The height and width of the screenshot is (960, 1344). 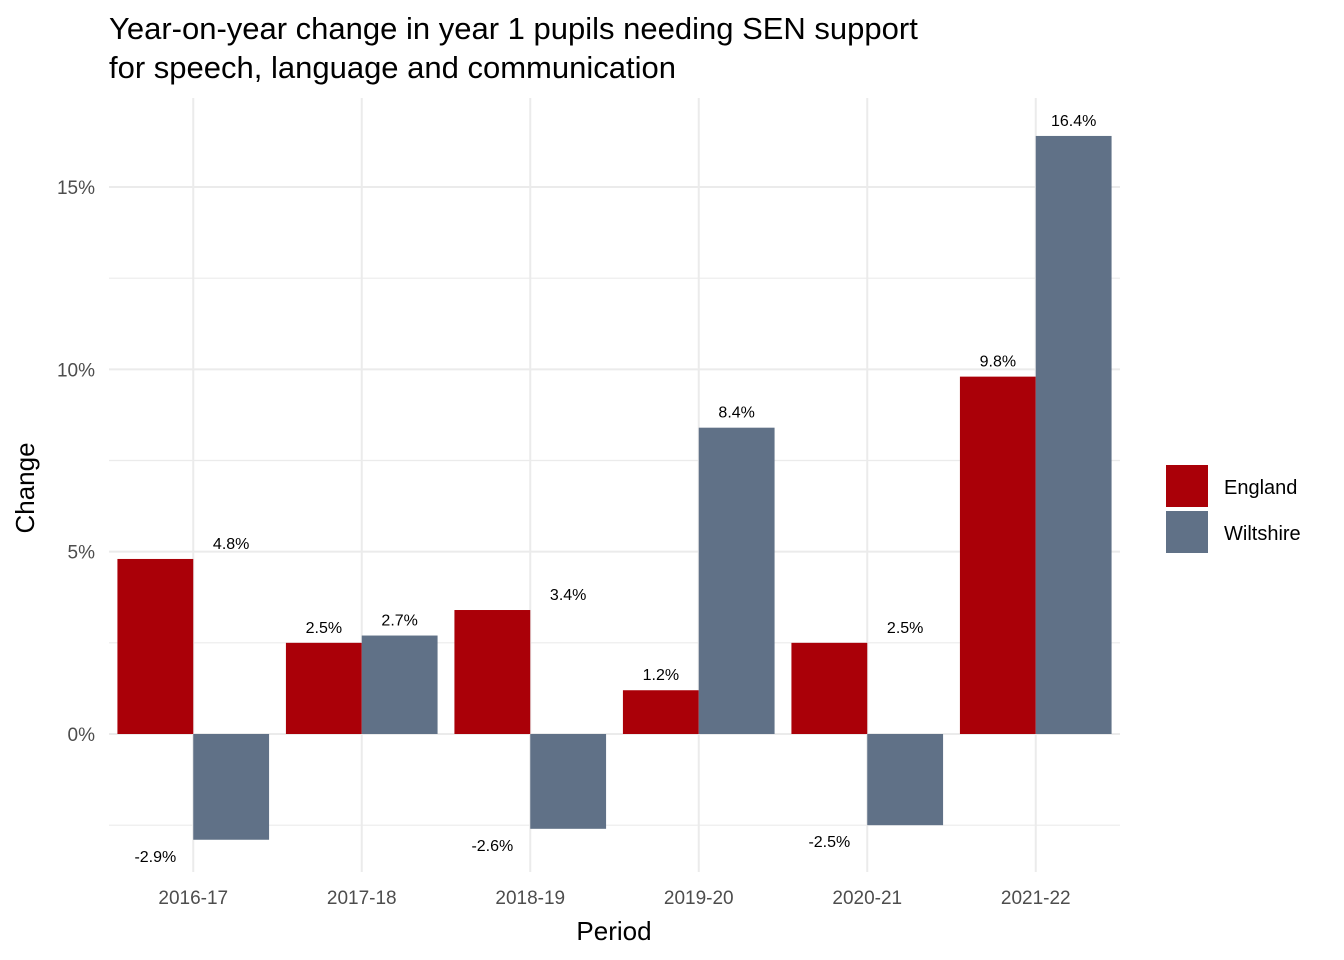 What do you see at coordinates (829, 842) in the screenshot?
I see `data-label-2020-21-1: -2.5%` at bounding box center [829, 842].